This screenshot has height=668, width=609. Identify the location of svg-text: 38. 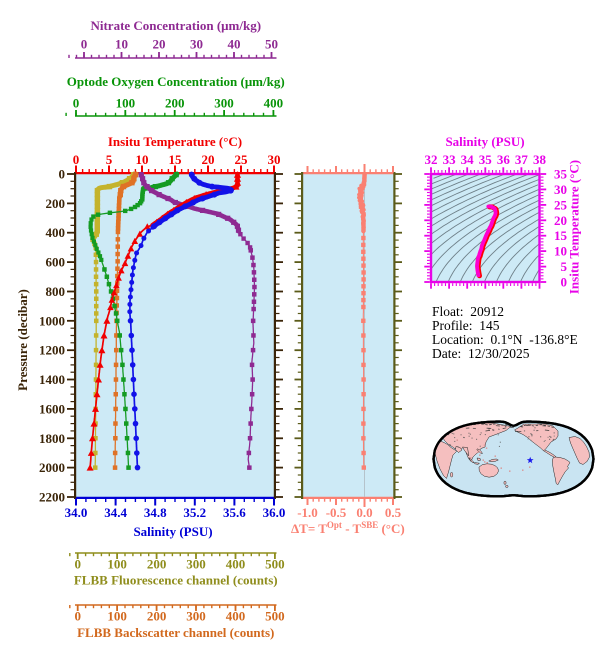
(540, 159).